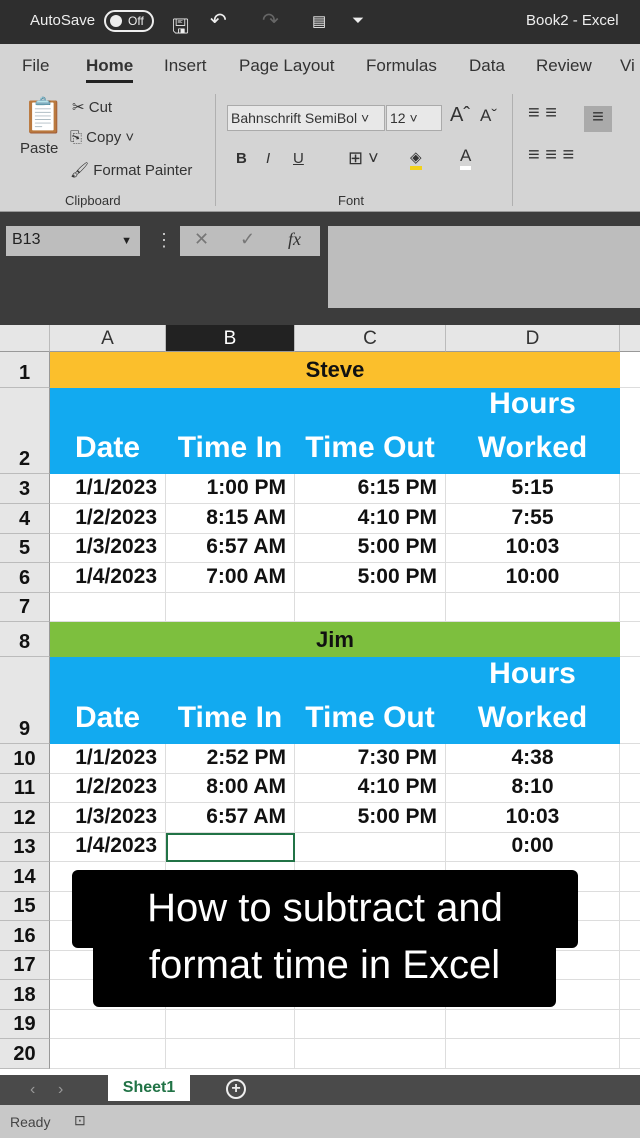  Describe the element at coordinates (25, 338) in the screenshot. I see `select-all-corner` at that location.